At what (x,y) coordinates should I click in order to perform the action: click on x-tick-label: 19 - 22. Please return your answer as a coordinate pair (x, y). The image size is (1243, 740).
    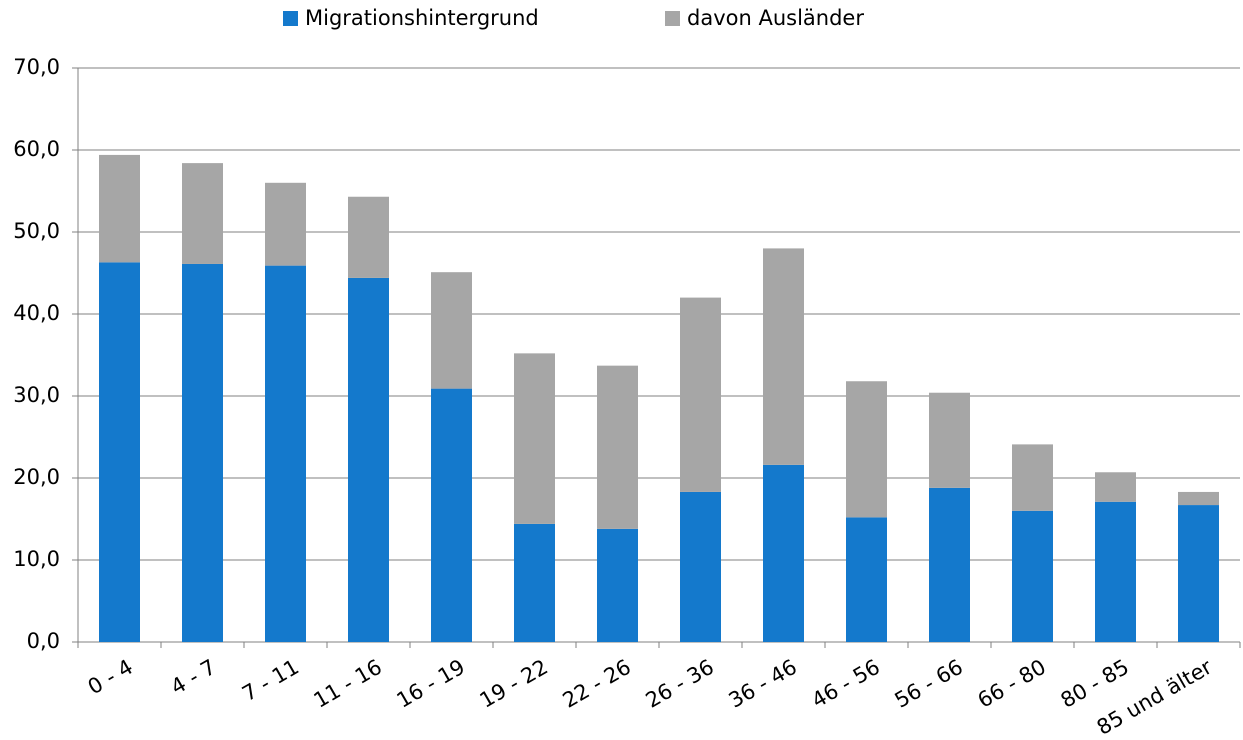
    Looking at the image, I should click on (514, 684).